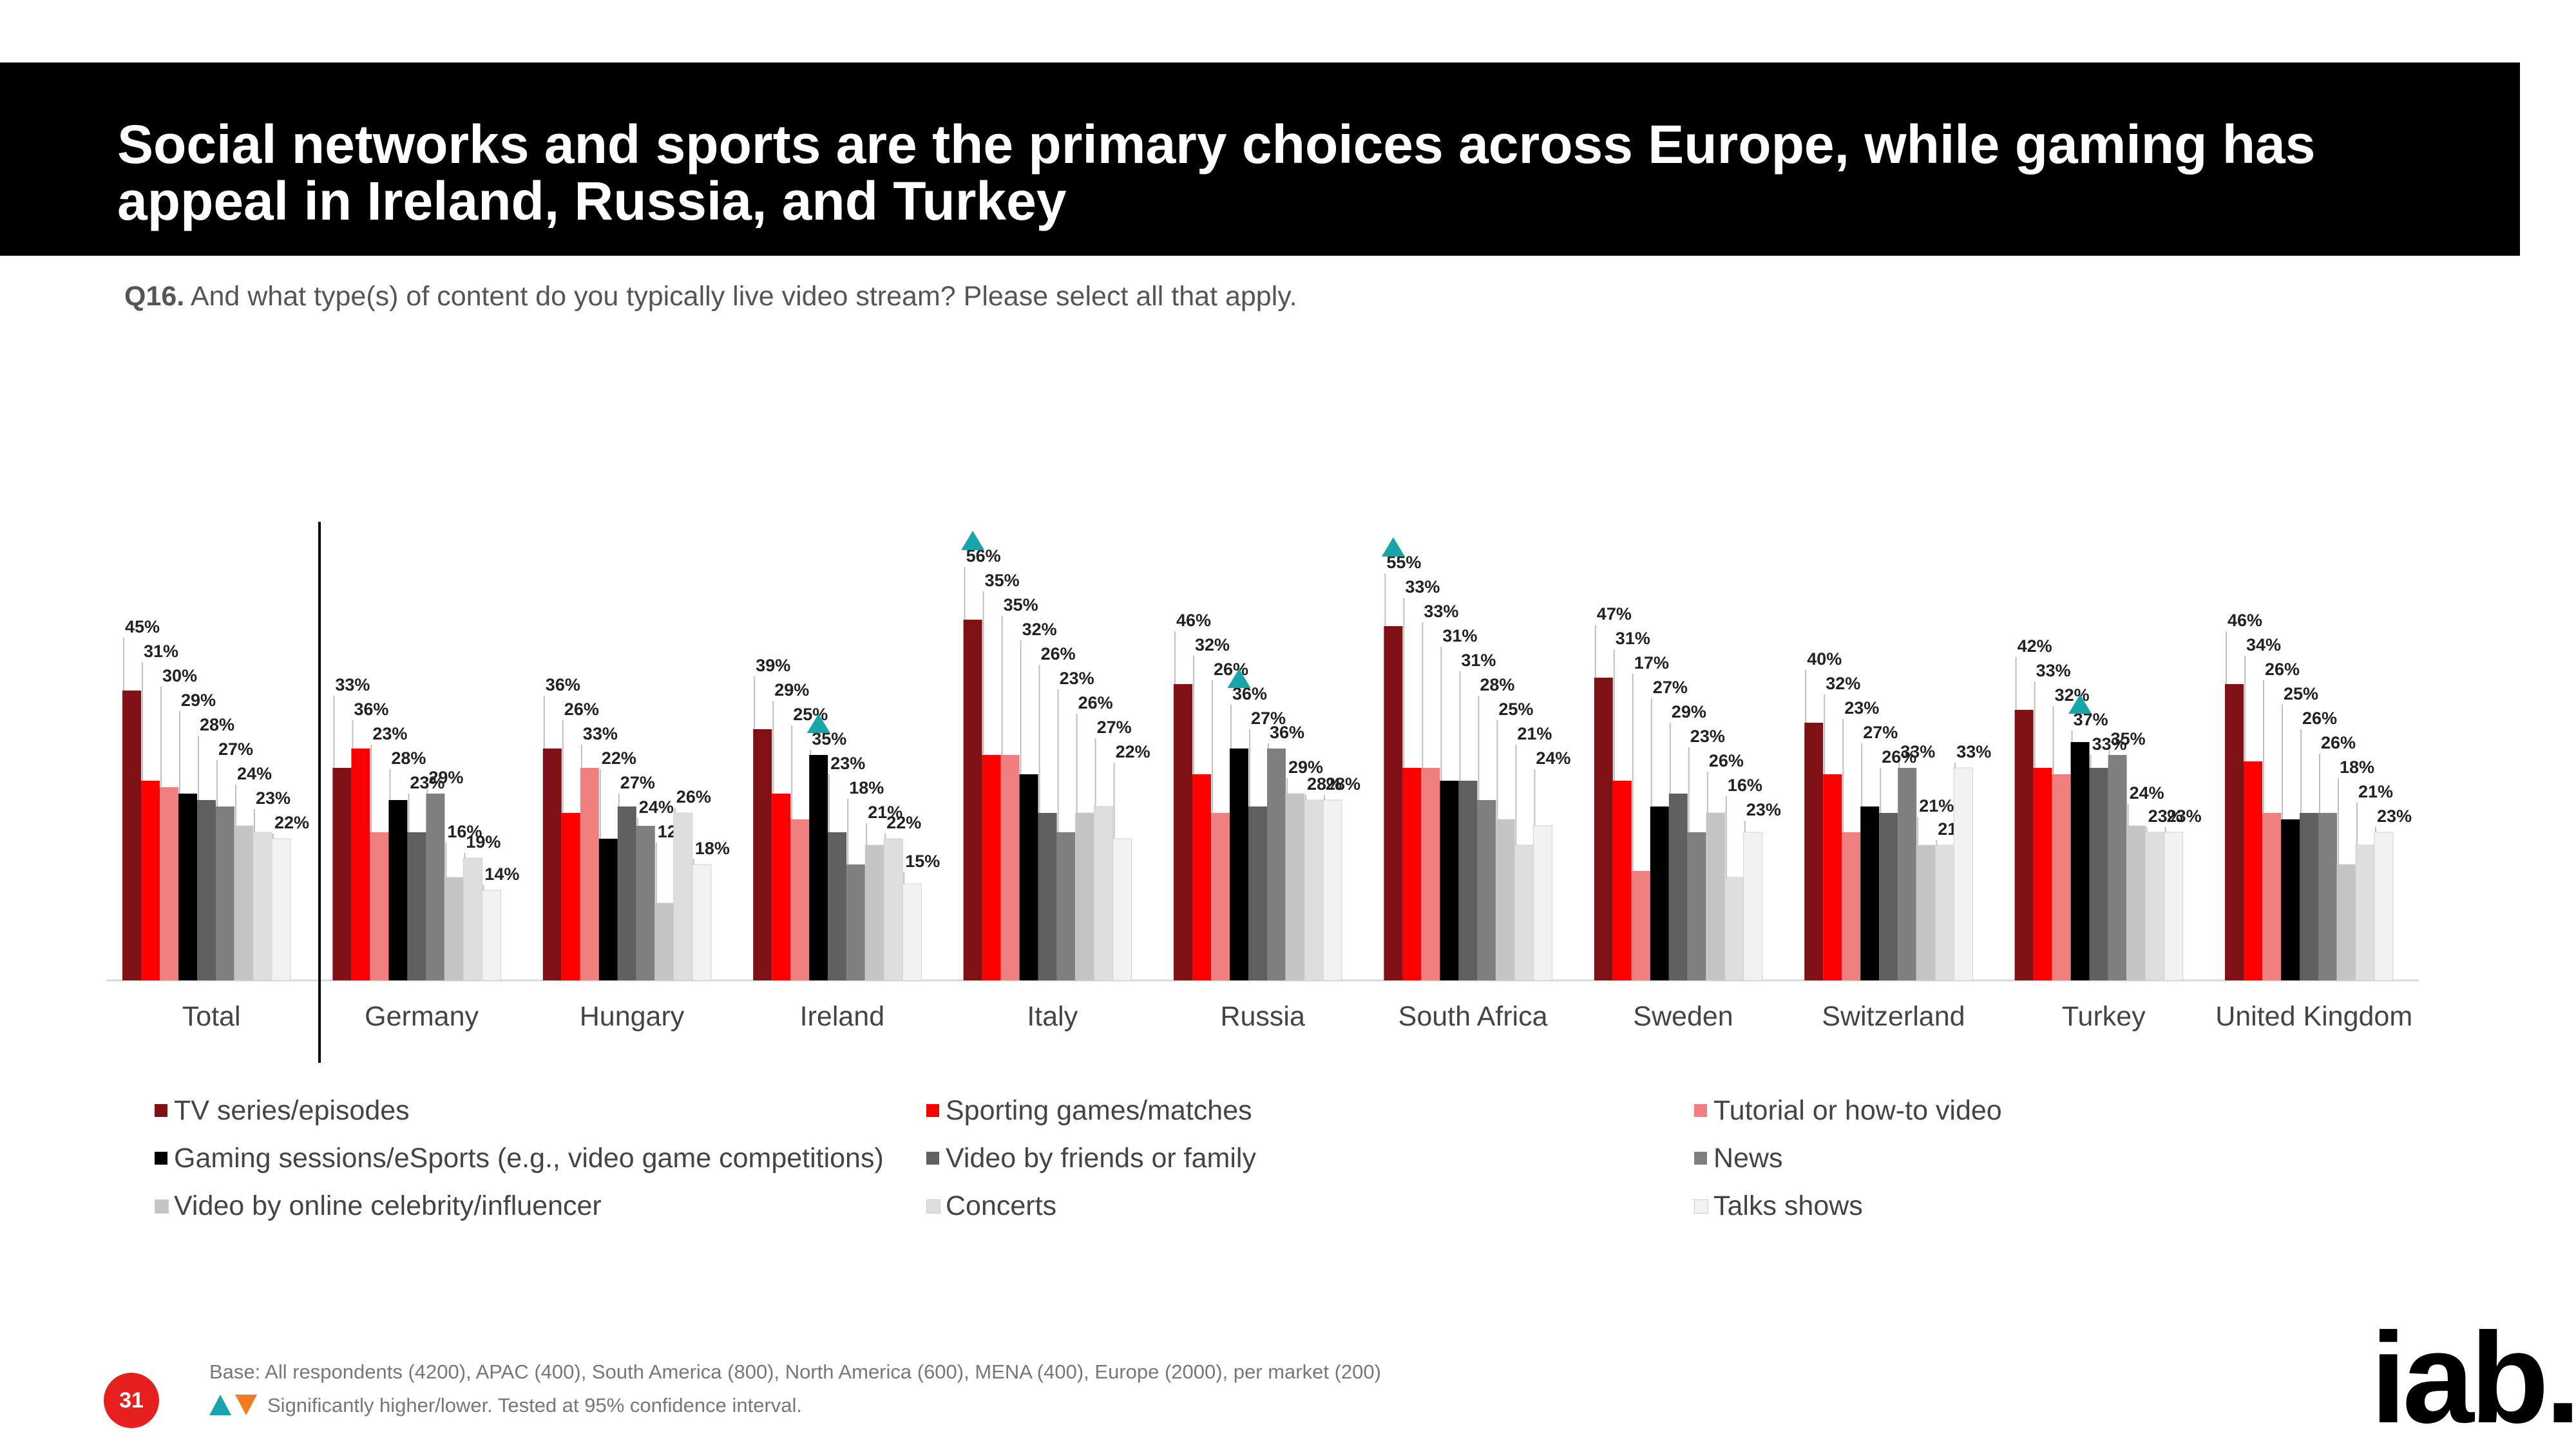  I want to click on data-label: 36%, so click(371, 710).